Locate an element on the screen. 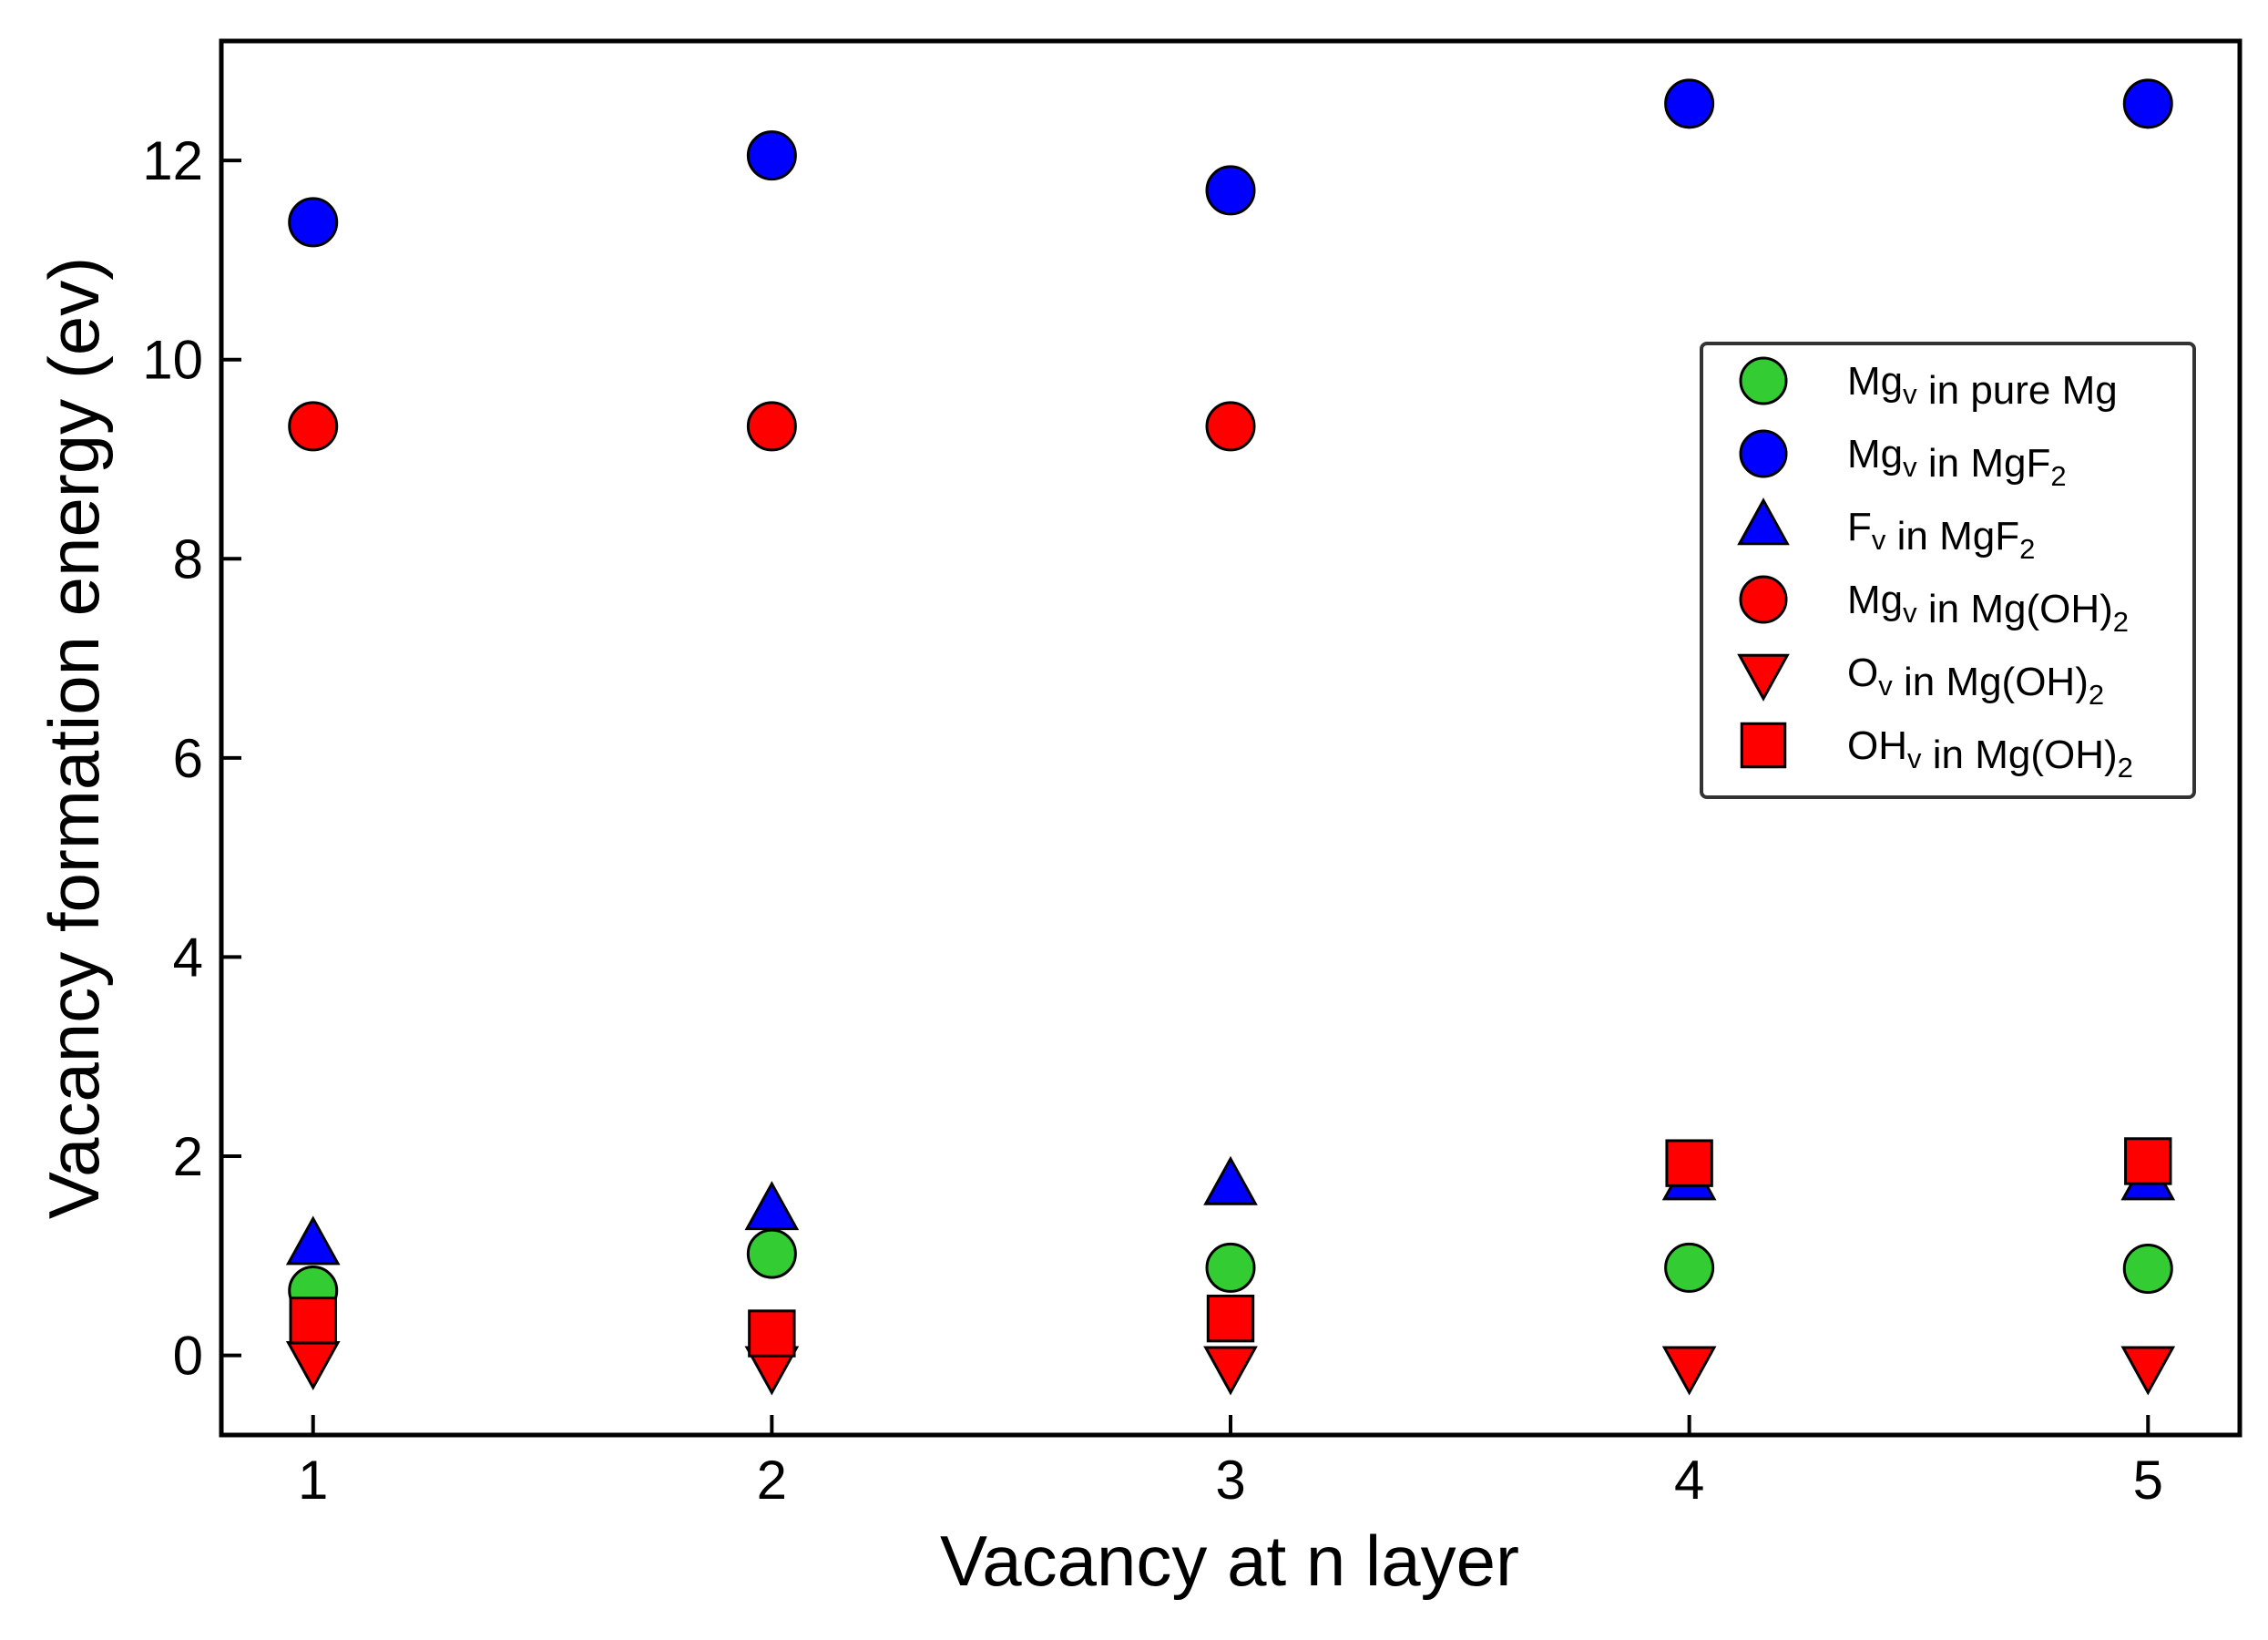 This screenshot has width=2268, height=1640. legend-label: Mgv in MgF2 is located at coordinates (1957, 462).